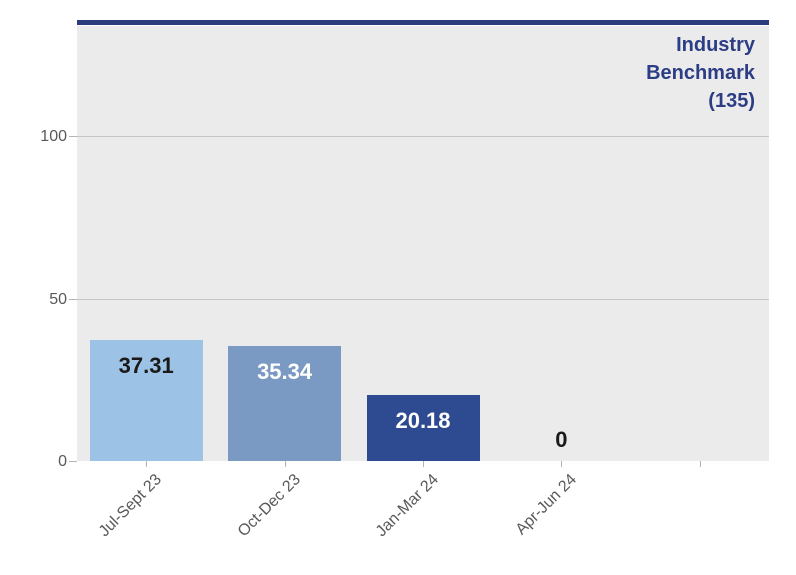 The image size is (796, 575). I want to click on benchmark-label-line2: Benchmark, so click(700, 73).